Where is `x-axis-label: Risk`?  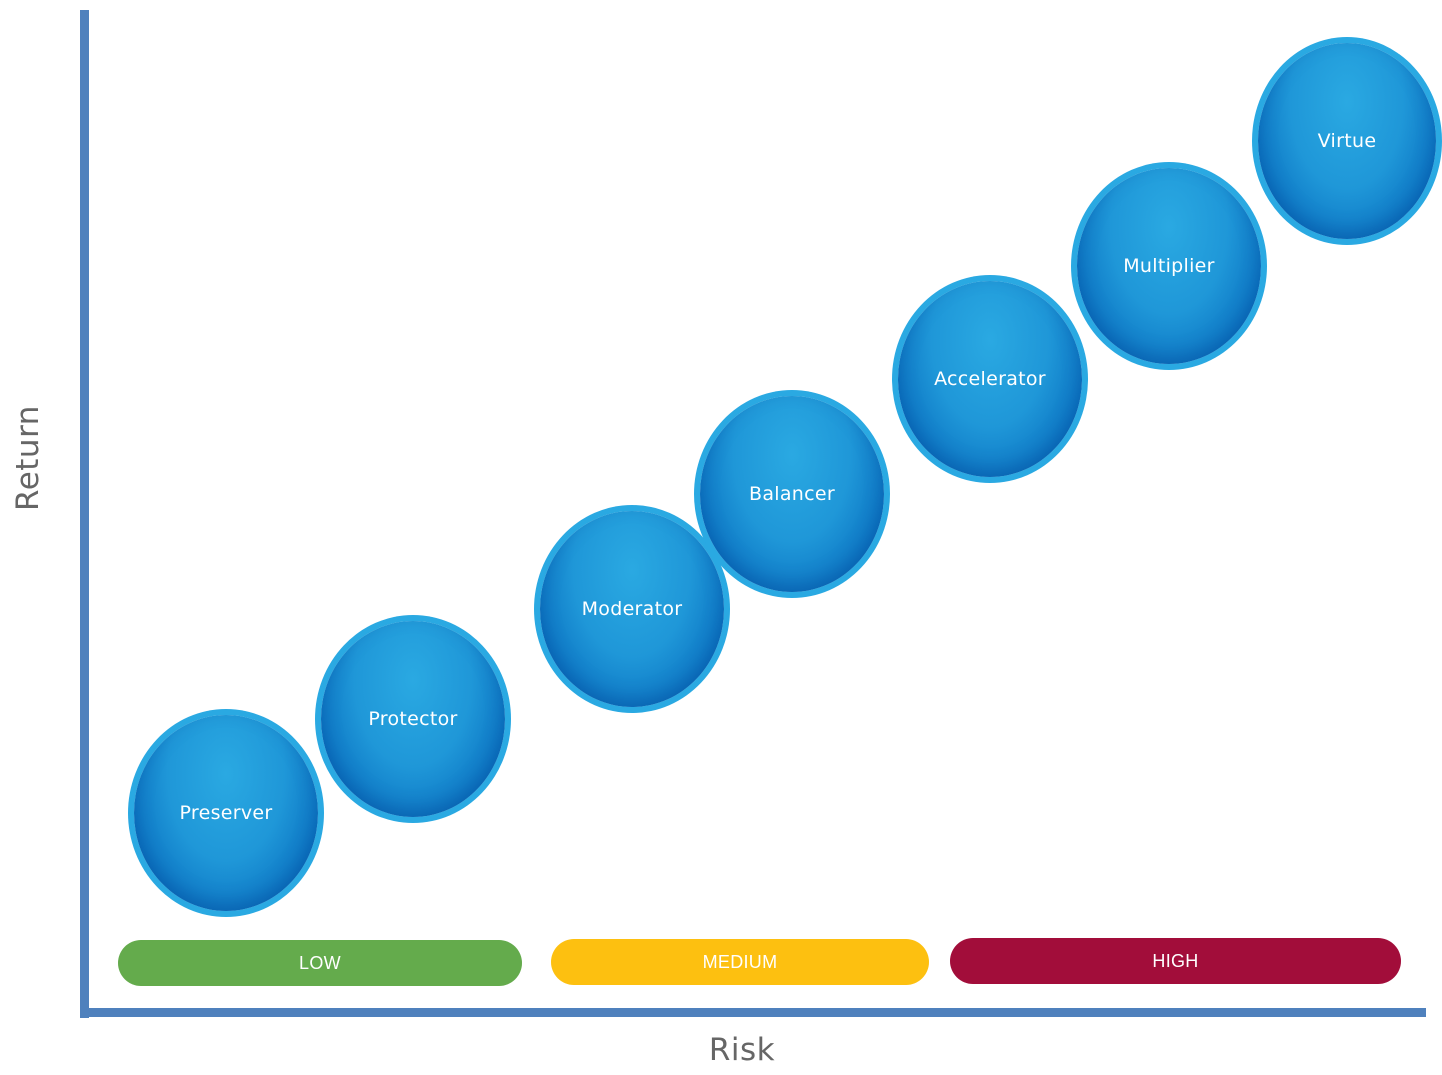
x-axis-label: Risk is located at coordinates (742, 1050).